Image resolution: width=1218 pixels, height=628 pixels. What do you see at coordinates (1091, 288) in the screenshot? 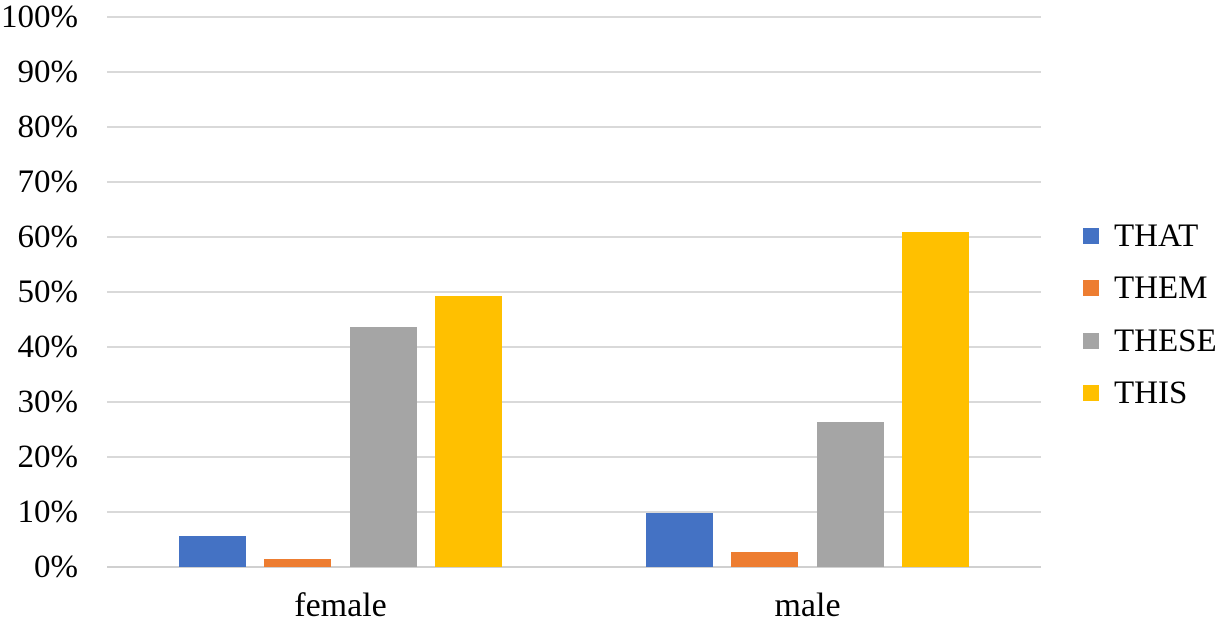
I see `legend-color-swatch-them` at bounding box center [1091, 288].